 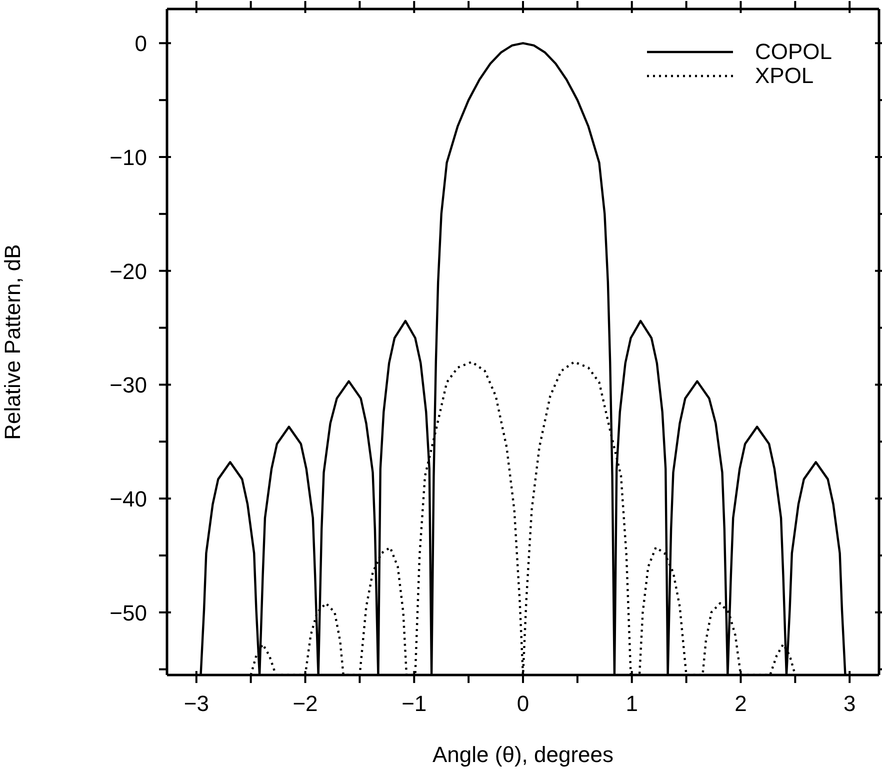 I want to click on x-axis-title: Angle (θ), degrees, so click(x=523, y=754).